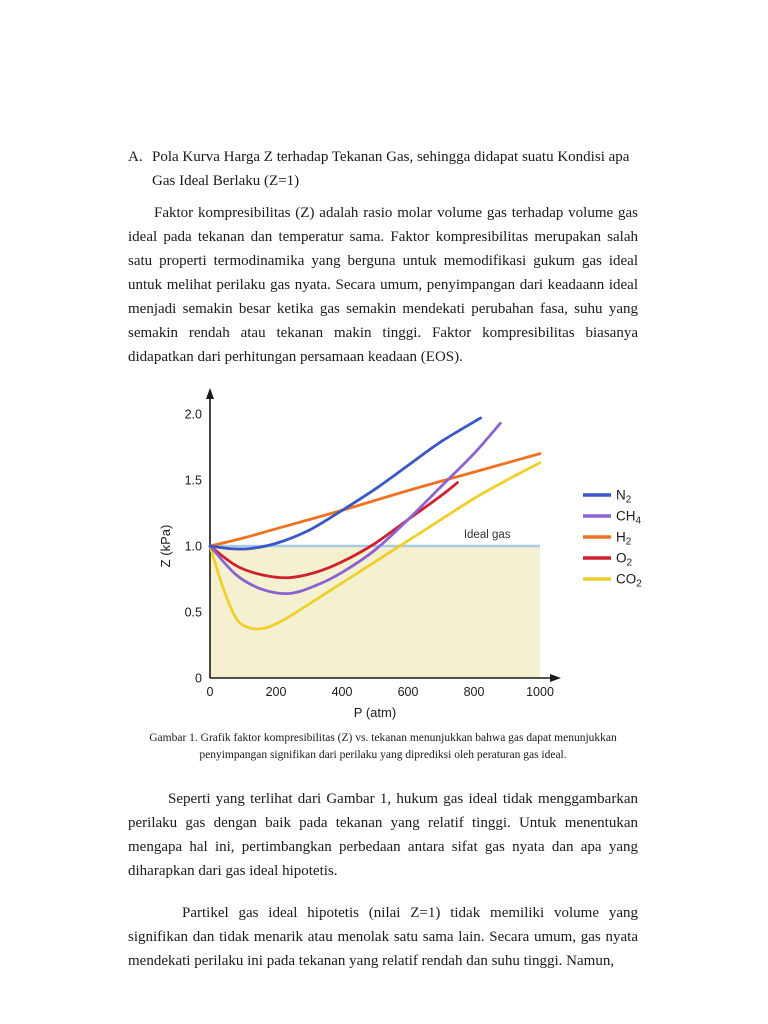 The width and height of the screenshot is (768, 1024). Describe the element at coordinates (555, 678) in the screenshot. I see `x-axis-arrow-icon` at that location.